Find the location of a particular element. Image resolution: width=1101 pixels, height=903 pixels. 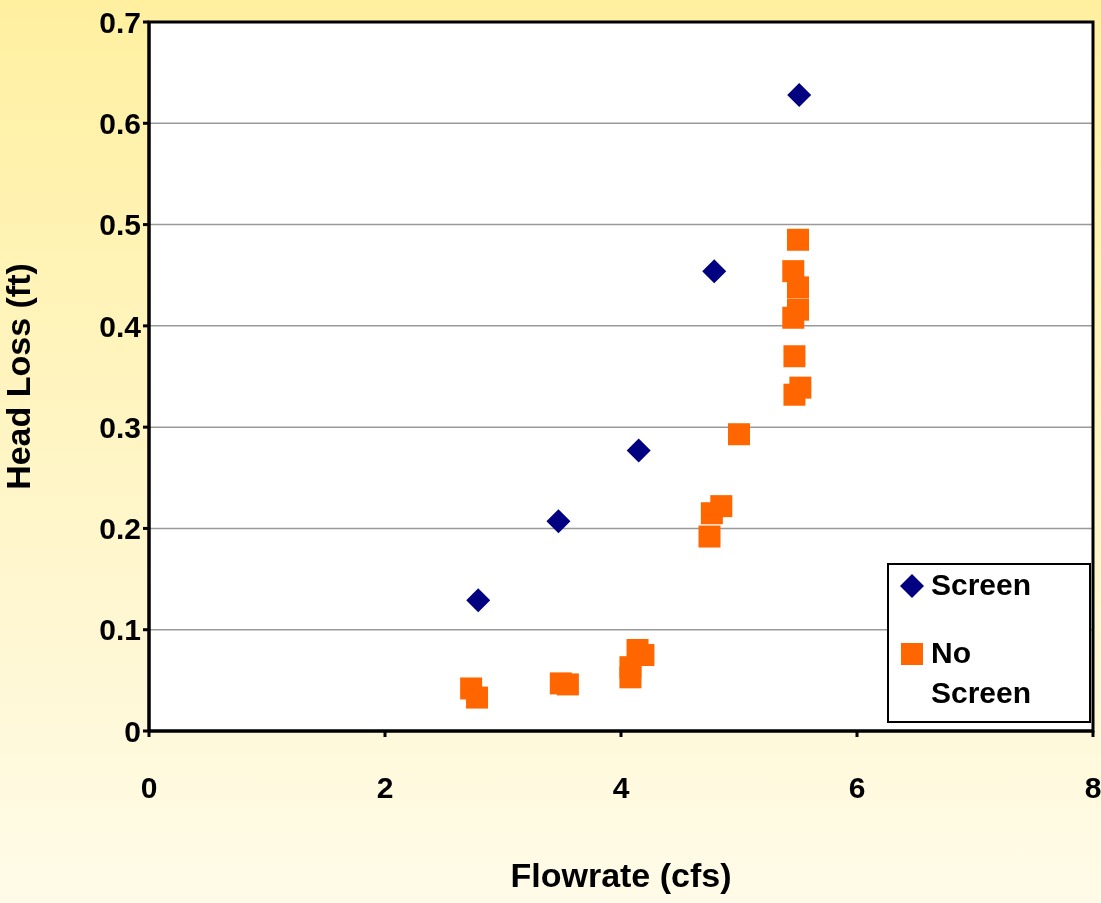

y-tick-label: 0.1 is located at coordinates (120, 630).